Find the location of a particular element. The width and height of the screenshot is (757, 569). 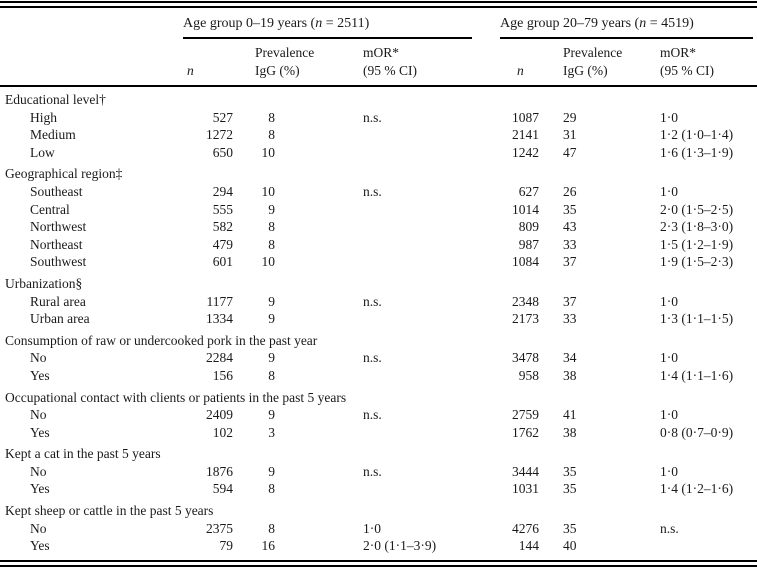

section-header: Kept sheep or cattle in the past 5 years is located at coordinates (109, 511).